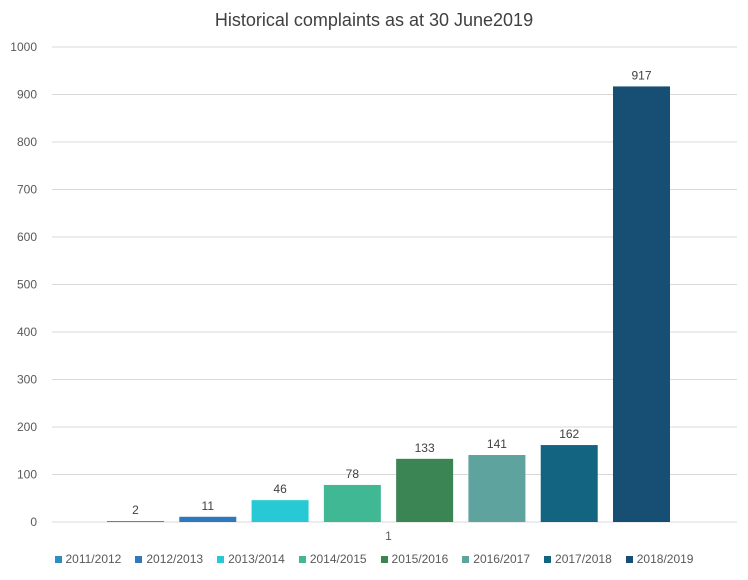  I want to click on bar-2017-2018, so click(569, 483).